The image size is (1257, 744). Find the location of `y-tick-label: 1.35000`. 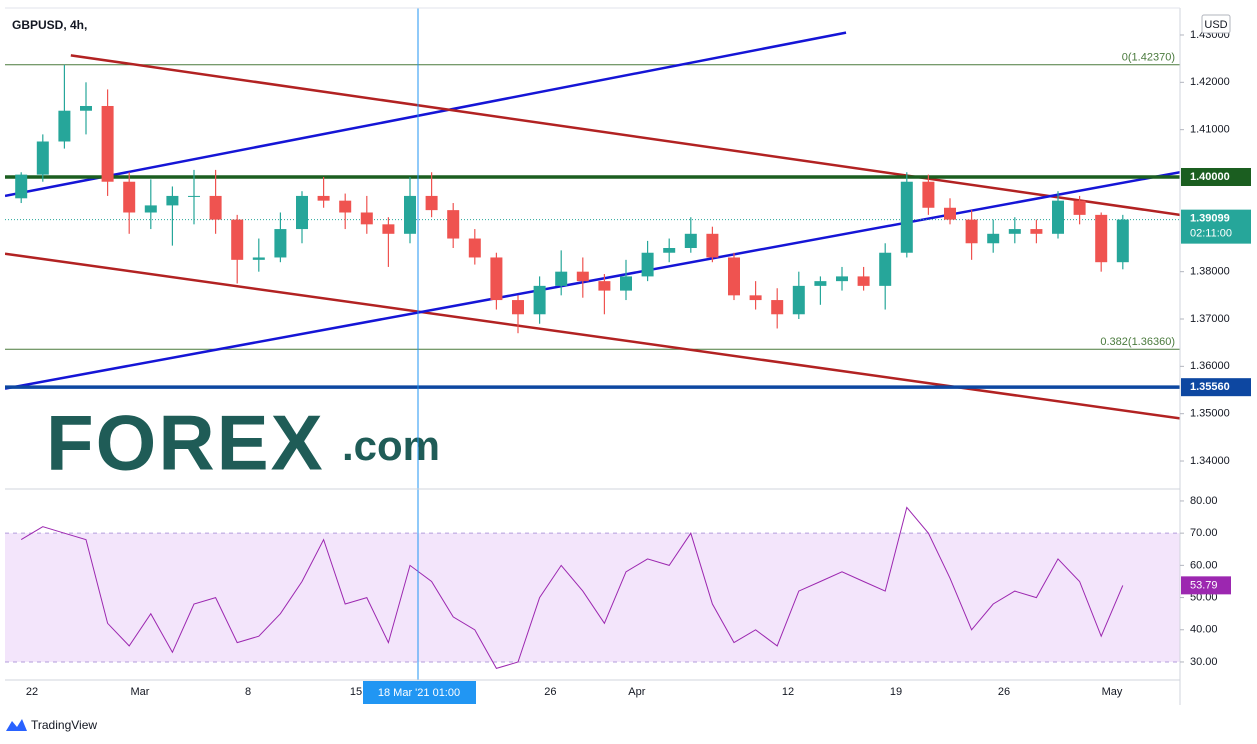

y-tick-label: 1.35000 is located at coordinates (1210, 414).